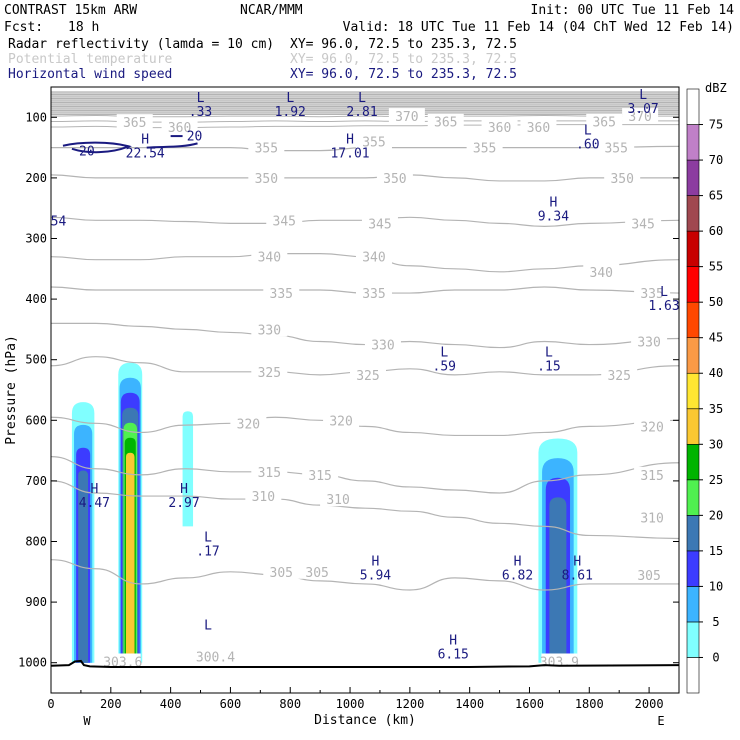 The image size is (740, 740). What do you see at coordinates (11, 390) in the screenshot?
I see `y-axis-title: Pressure (hPa)` at bounding box center [11, 390].